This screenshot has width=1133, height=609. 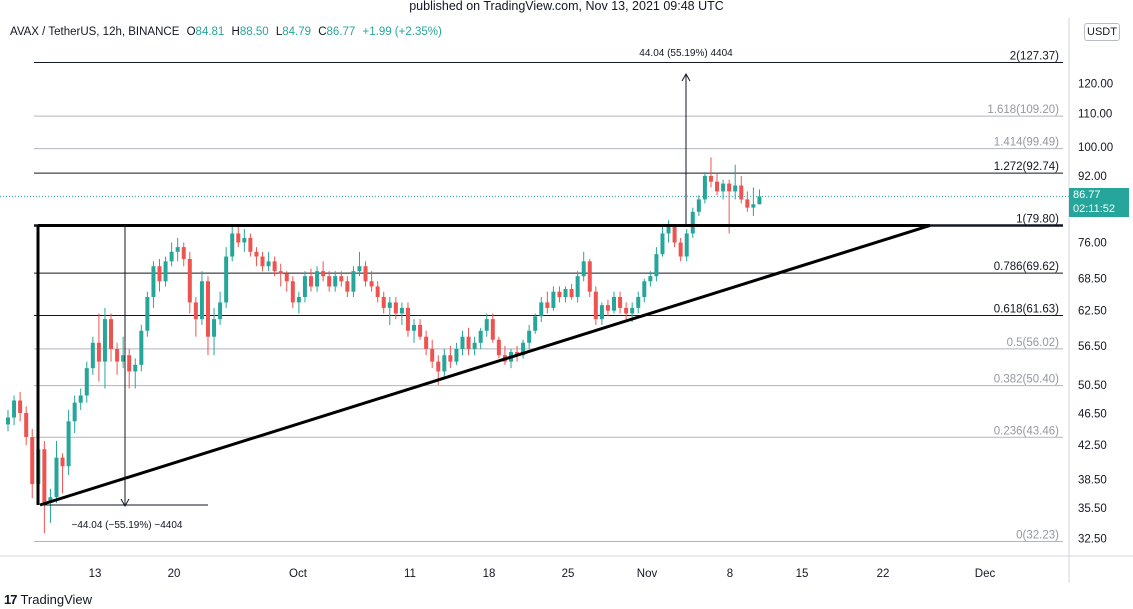 I want to click on down-arrow-icon, so click(x=125, y=503).